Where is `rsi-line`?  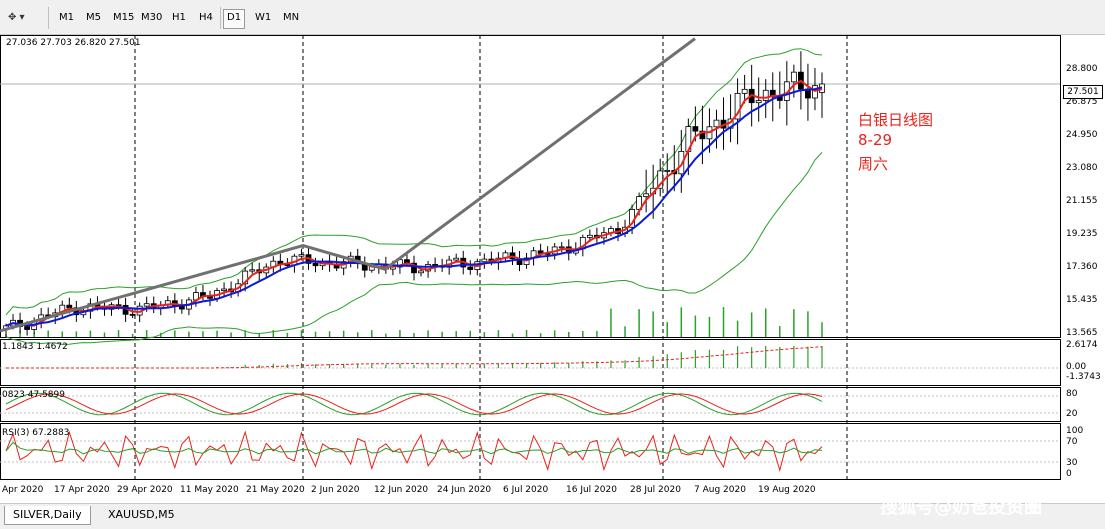
rsi-line is located at coordinates (414, 451).